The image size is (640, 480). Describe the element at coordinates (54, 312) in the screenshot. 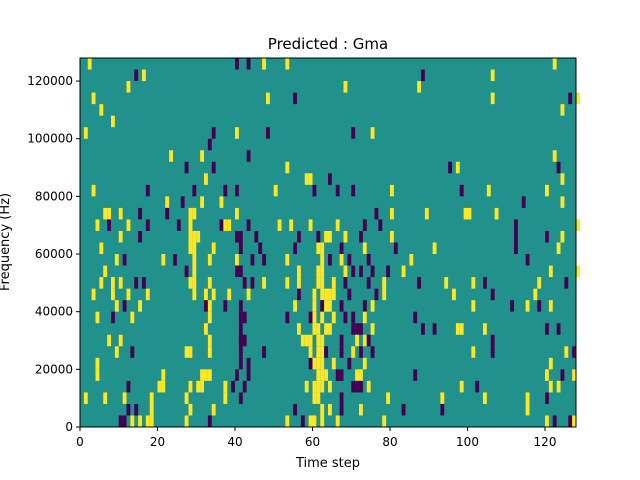

I see `y-tick-label: 40000` at that location.